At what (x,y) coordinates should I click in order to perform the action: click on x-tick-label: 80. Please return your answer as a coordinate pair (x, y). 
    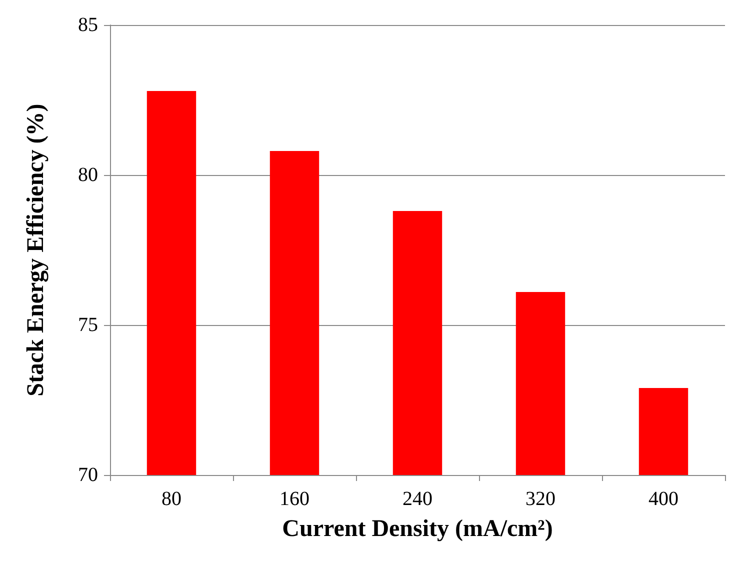
    Looking at the image, I should click on (172, 499).